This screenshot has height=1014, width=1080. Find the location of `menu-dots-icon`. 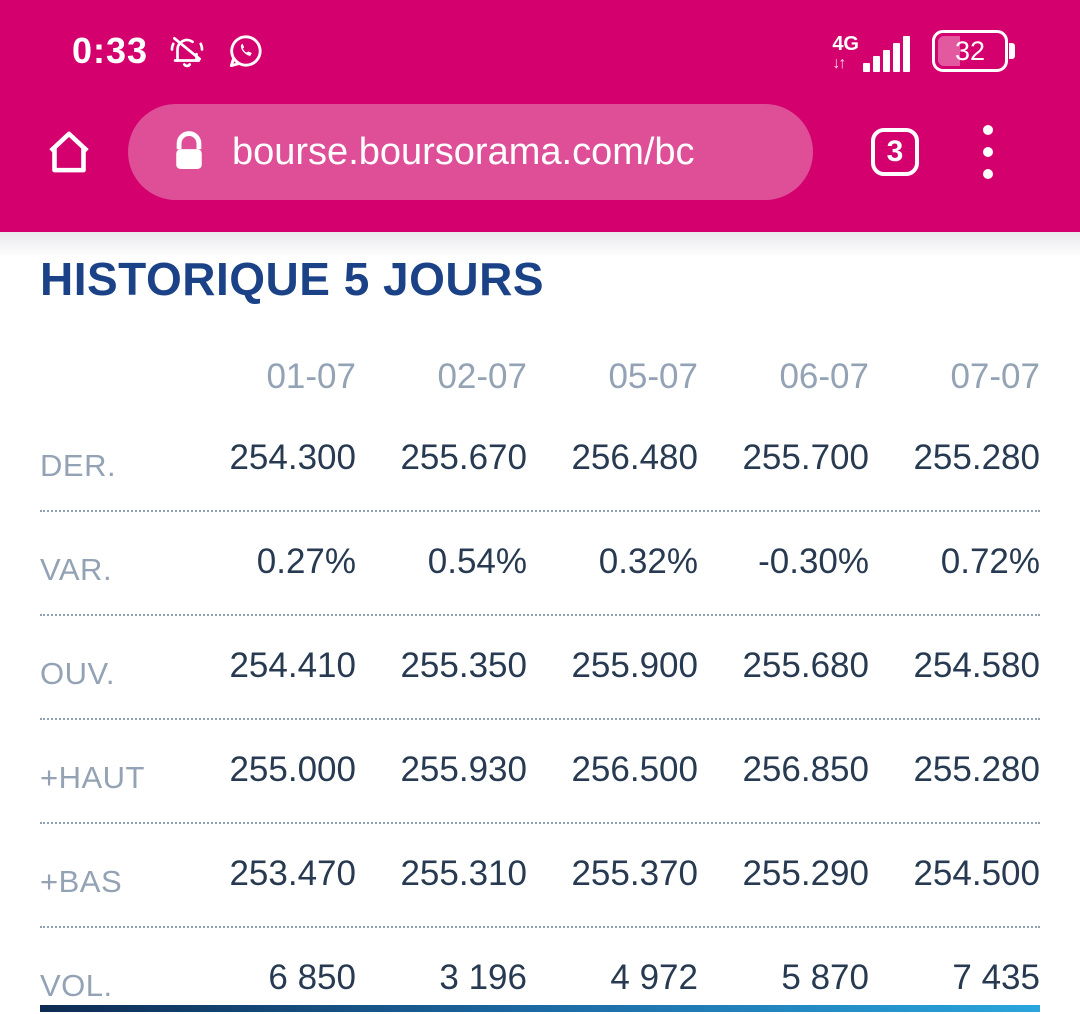

menu-dots-icon is located at coordinates (988, 130).